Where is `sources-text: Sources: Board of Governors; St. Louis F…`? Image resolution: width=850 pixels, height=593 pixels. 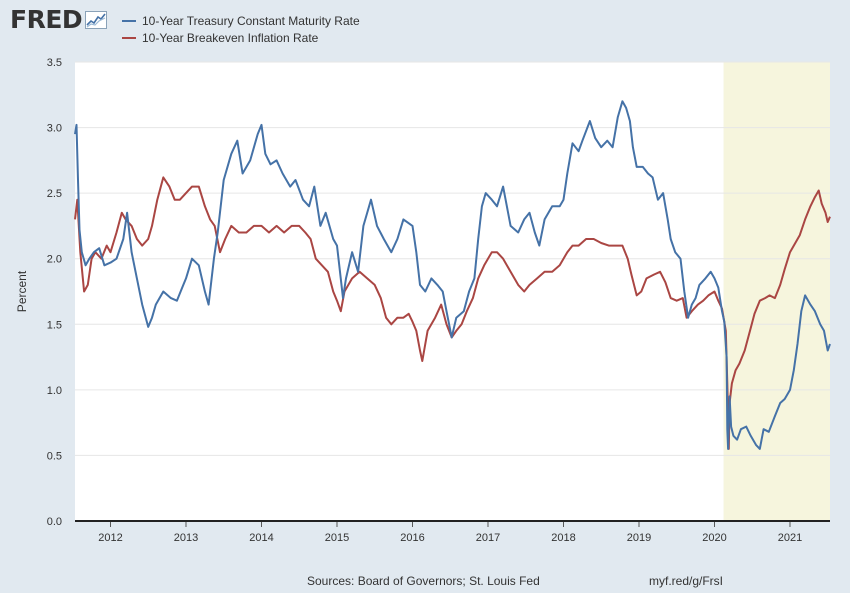 sources-text: Sources: Board of Governors; St. Louis F… is located at coordinates (423, 581).